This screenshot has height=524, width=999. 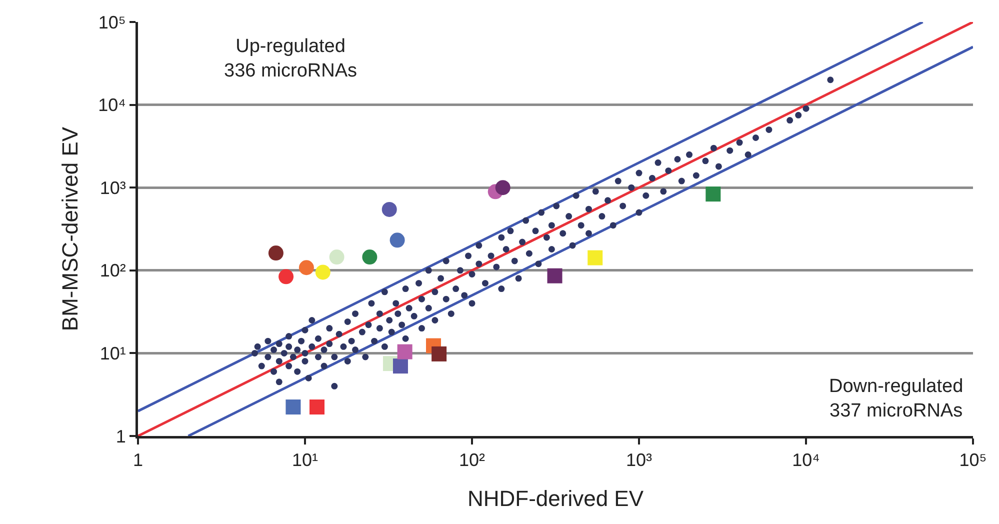 What do you see at coordinates (113, 188) in the screenshot?
I see `y-tick-label: 10³` at bounding box center [113, 188].